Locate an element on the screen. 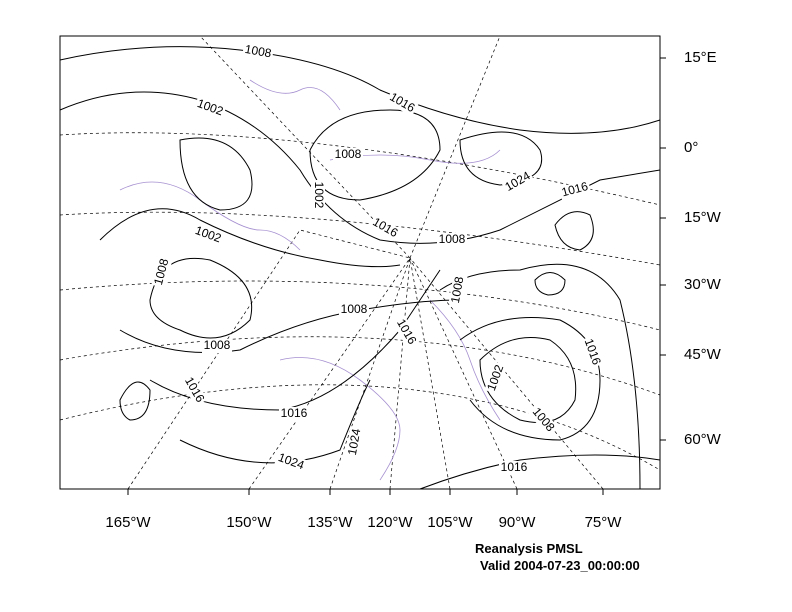  contour-label: 1024 is located at coordinates (354, 441).